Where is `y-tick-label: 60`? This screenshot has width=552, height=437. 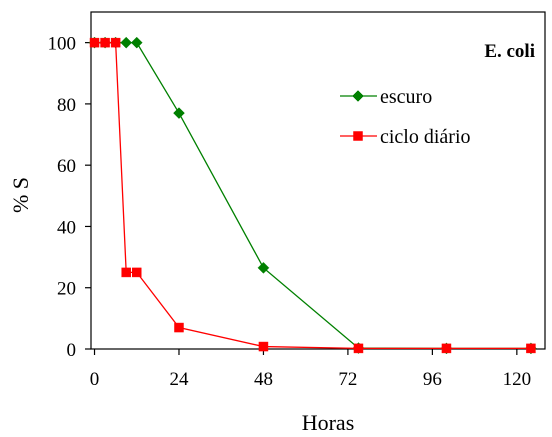
y-tick-label: 60 is located at coordinates (66, 166).